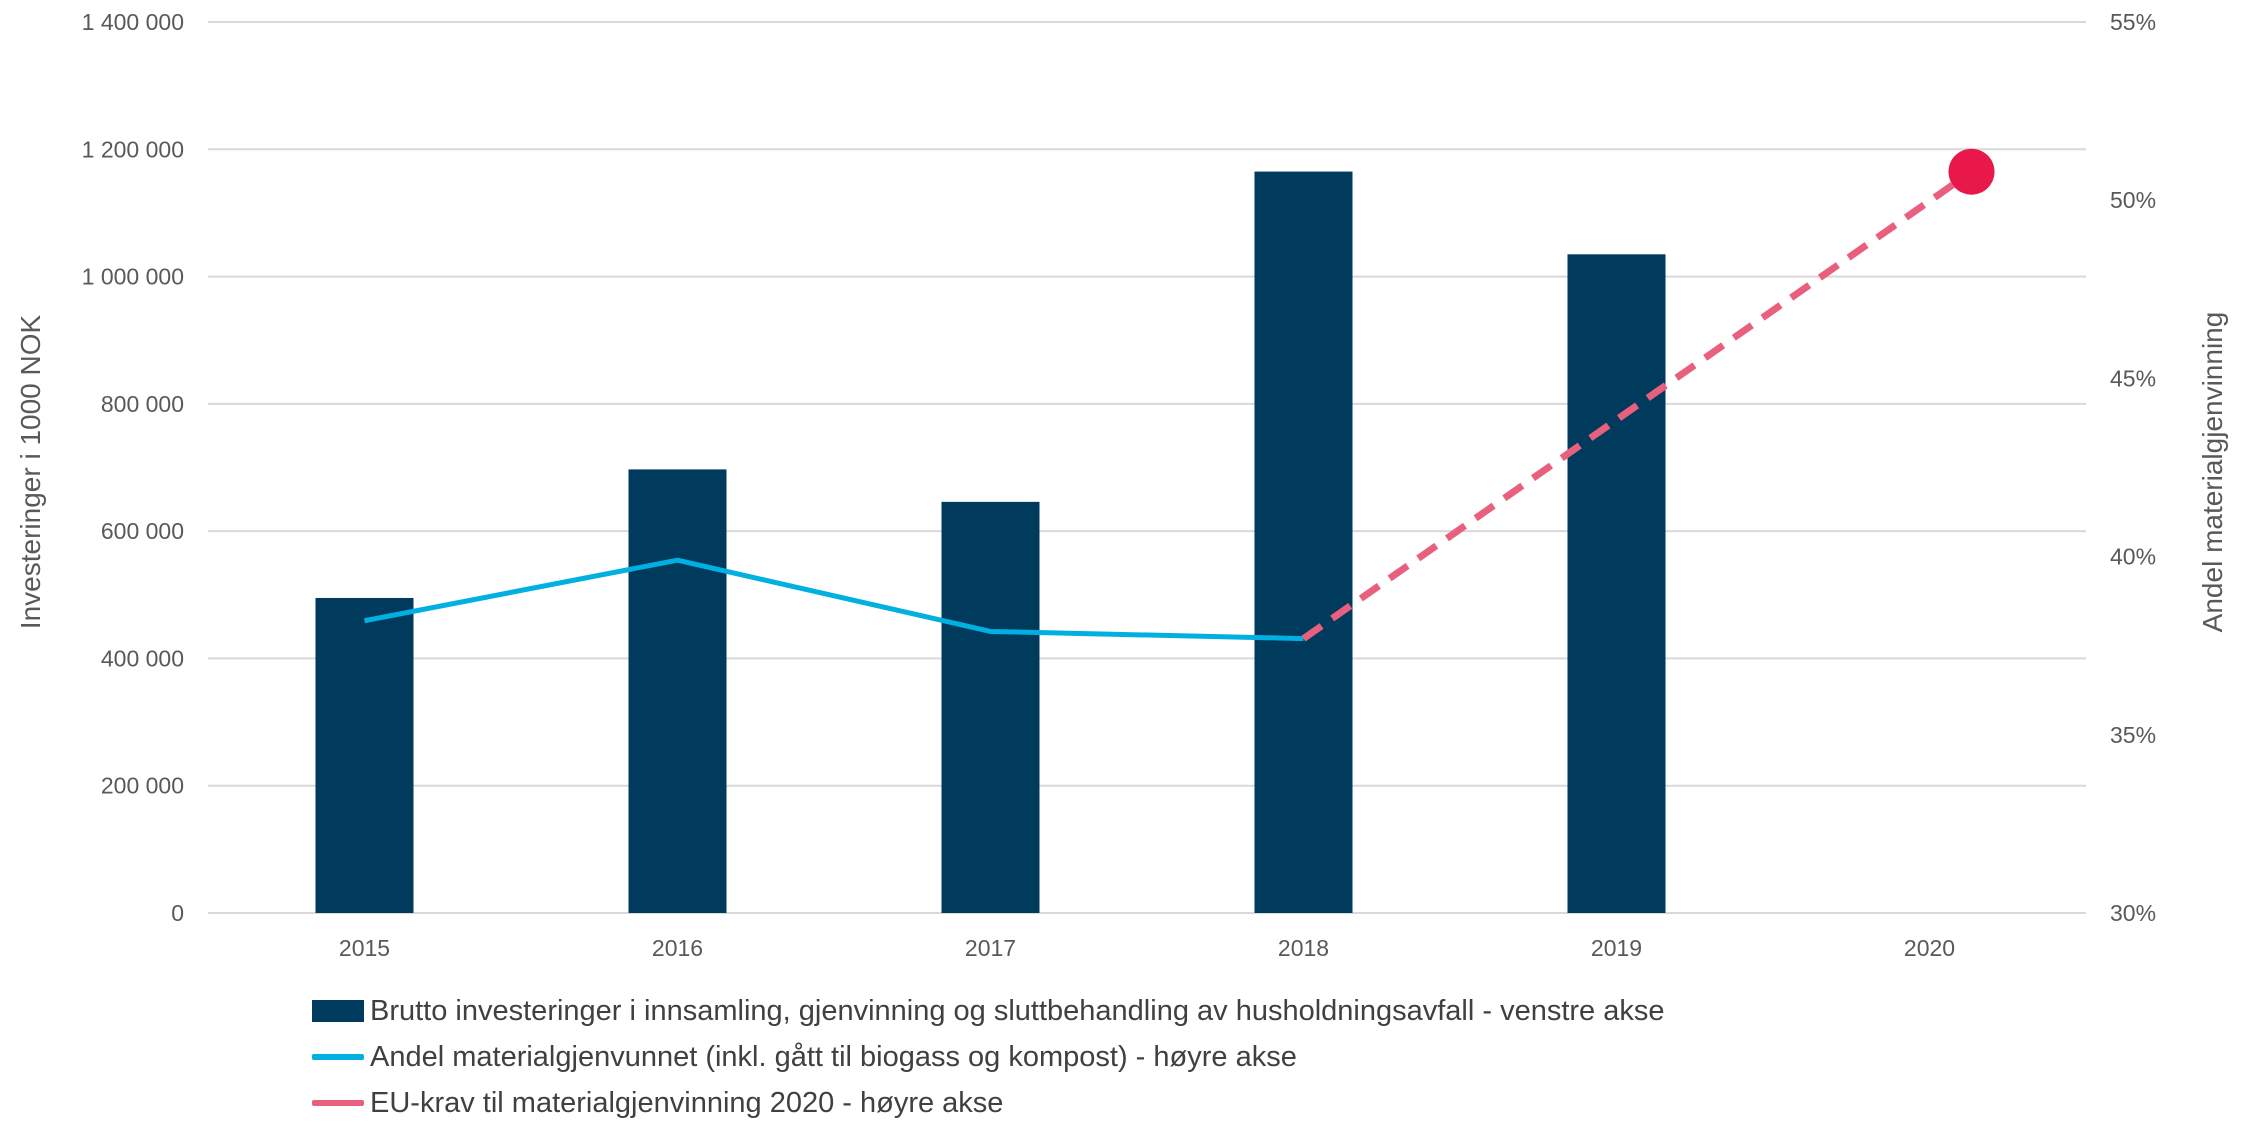 This screenshot has height=1126, width=2252. Describe the element at coordinates (1971, 171) in the screenshot. I see `eu-target-point` at that location.